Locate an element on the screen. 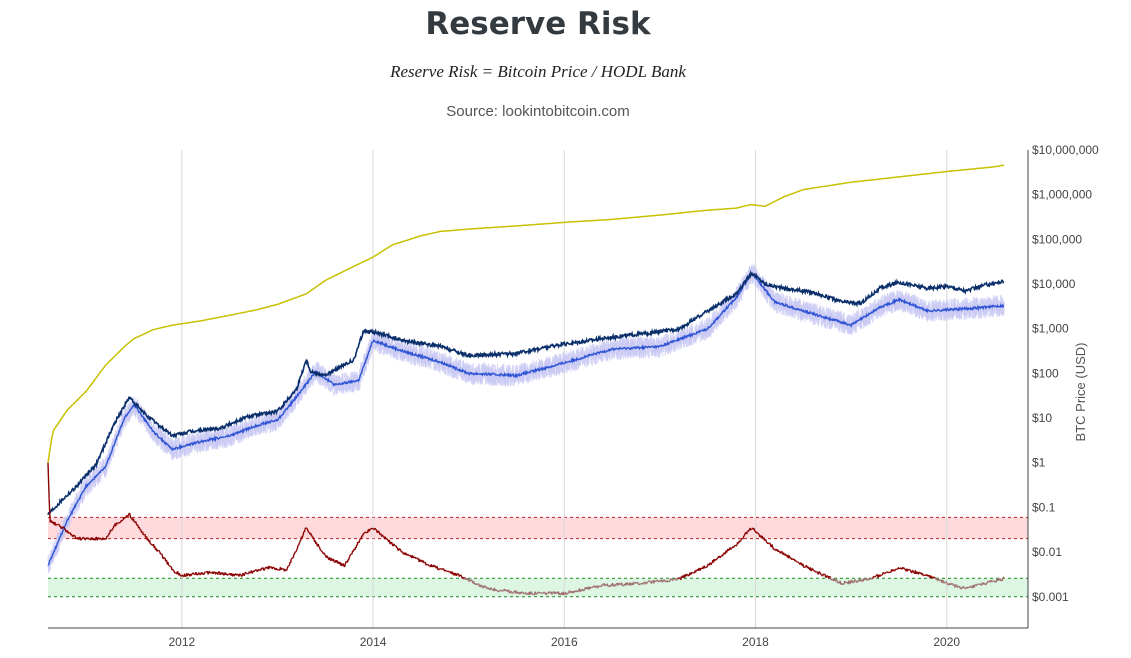 The width and height of the screenshot is (1131, 658). x-tick-label-2018: 2018 is located at coordinates (755, 642).